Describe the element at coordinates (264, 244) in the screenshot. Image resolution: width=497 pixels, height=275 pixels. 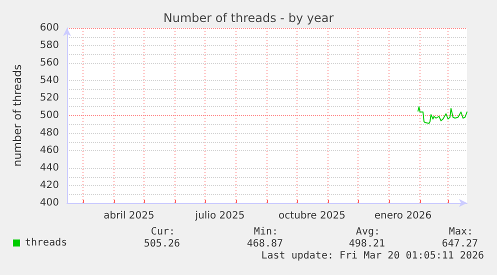
I see `text: 468.87` at that location.